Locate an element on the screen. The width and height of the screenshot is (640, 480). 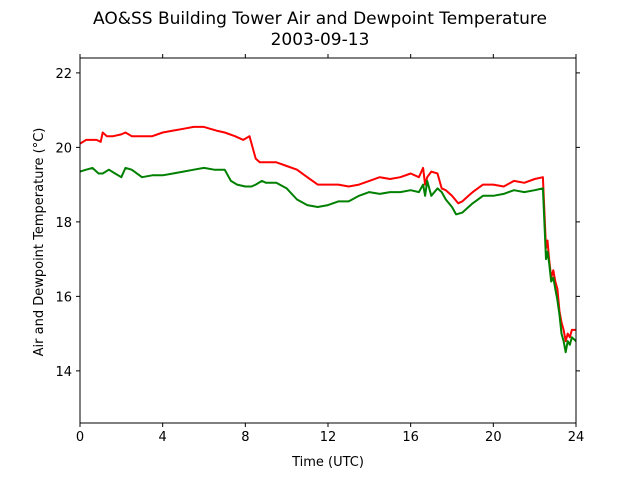
y-tick-label: 18 is located at coordinates (63, 223).